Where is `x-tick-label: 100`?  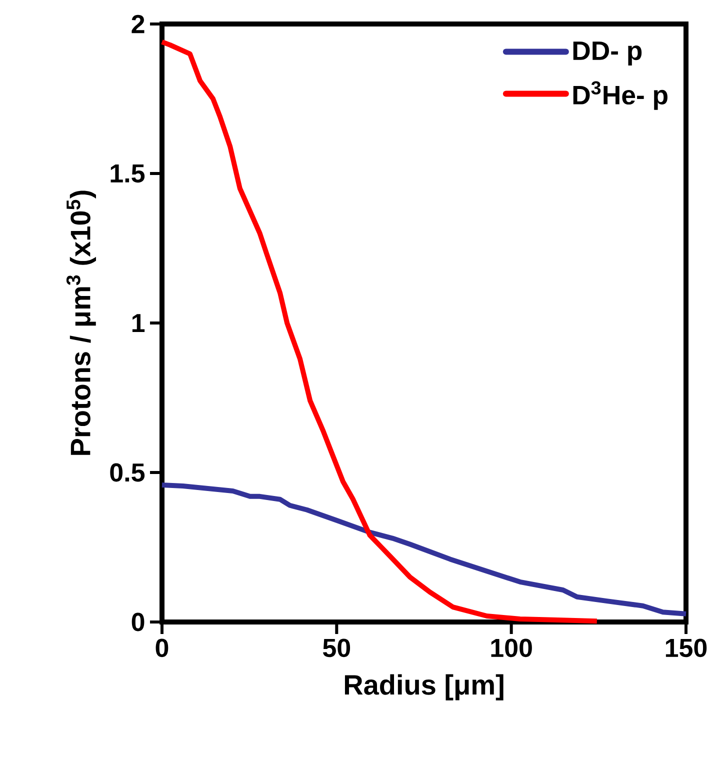
x-tick-label: 100 is located at coordinates (511, 648).